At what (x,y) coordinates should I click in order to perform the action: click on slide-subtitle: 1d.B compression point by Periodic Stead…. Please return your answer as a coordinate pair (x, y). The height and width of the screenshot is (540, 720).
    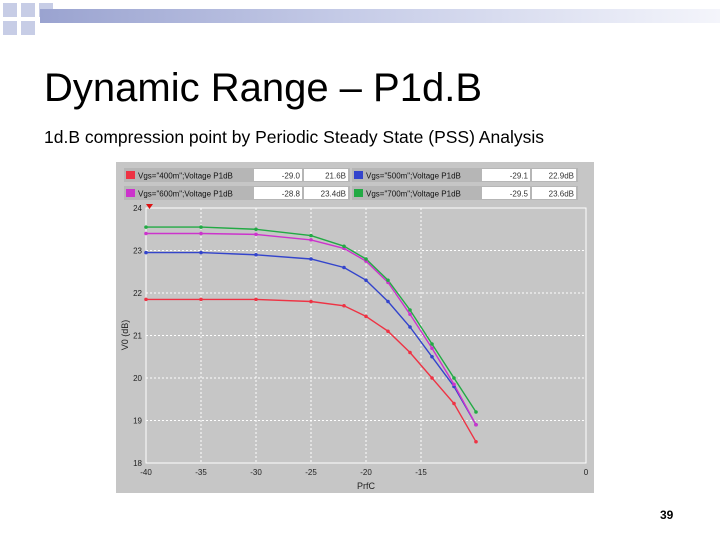
    Looking at the image, I should click on (294, 137).